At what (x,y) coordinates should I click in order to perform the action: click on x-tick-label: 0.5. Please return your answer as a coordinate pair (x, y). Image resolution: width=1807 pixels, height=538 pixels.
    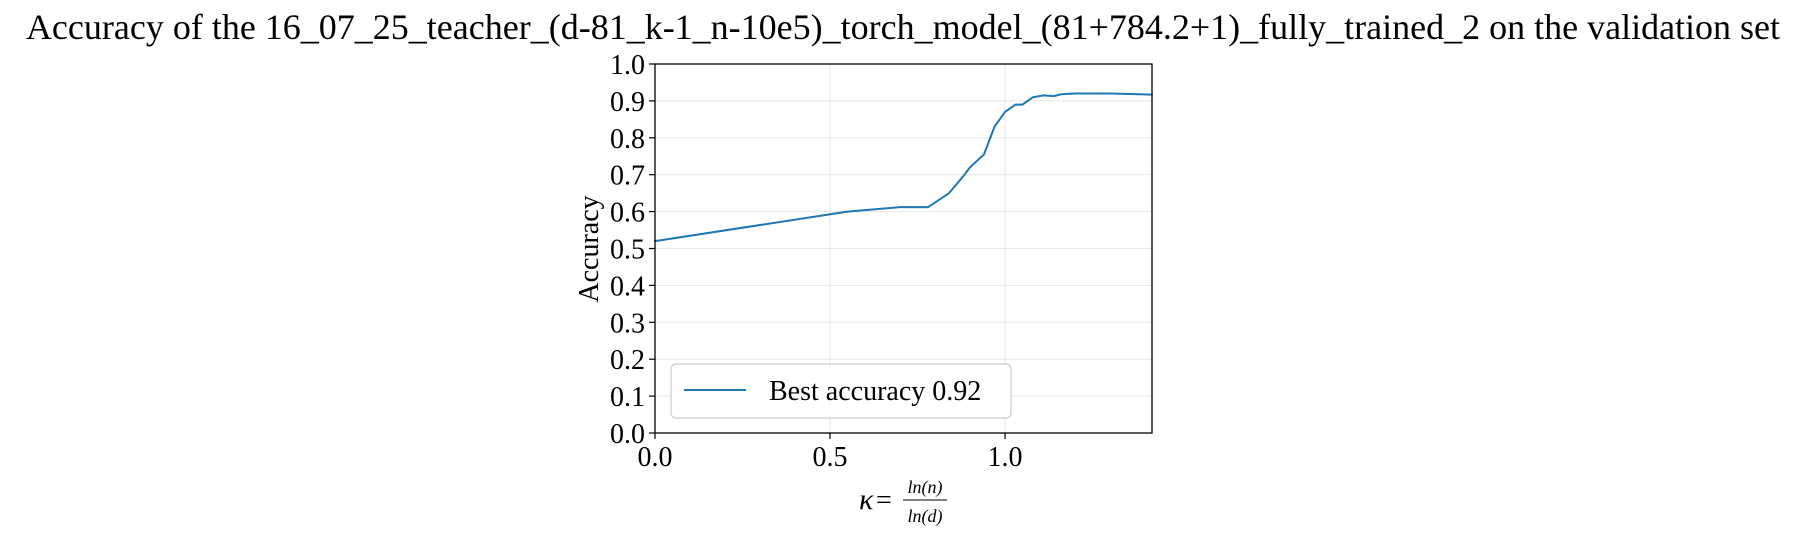
    Looking at the image, I should click on (830, 457).